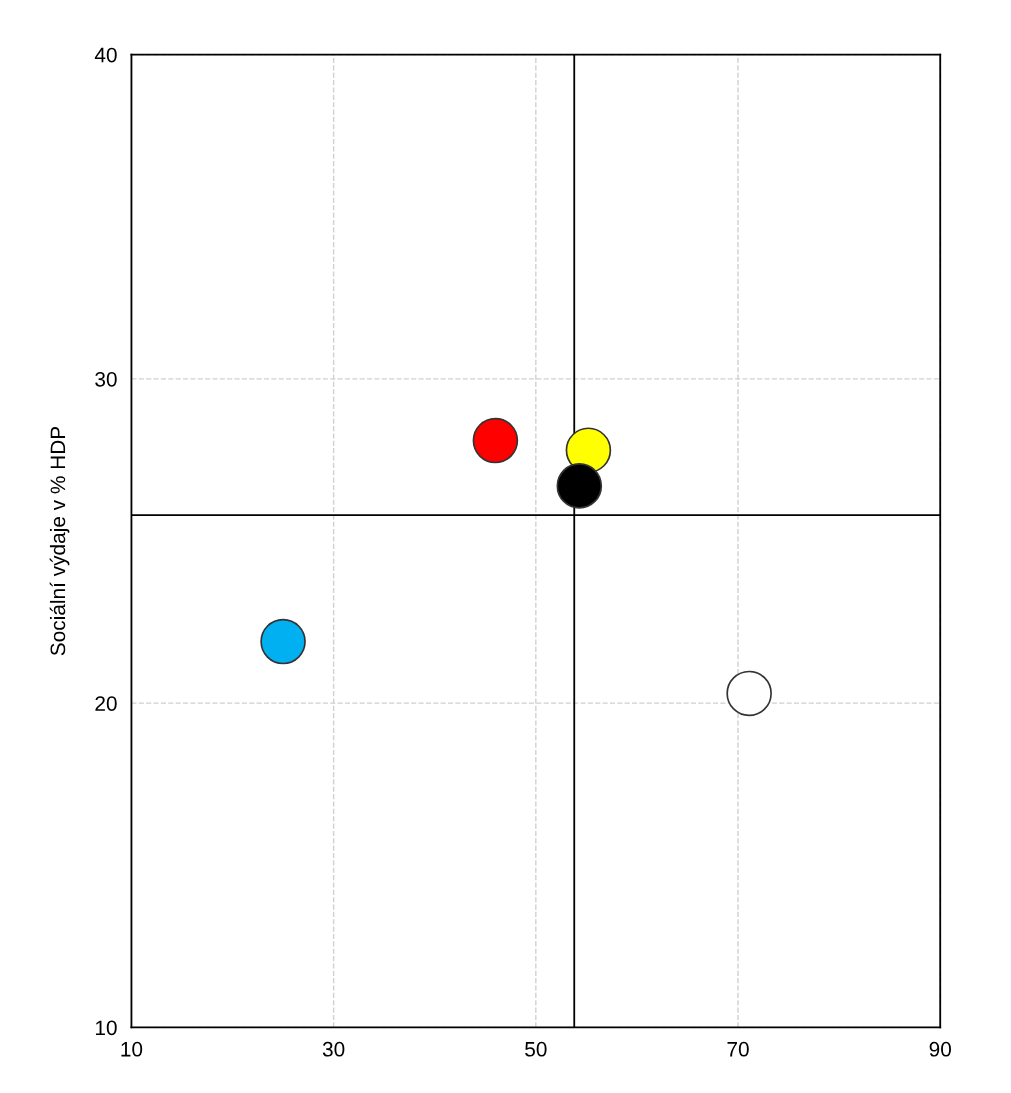 The image size is (1011, 1093). What do you see at coordinates (333, 1049) in the screenshot?
I see `x-tick-label: 30` at bounding box center [333, 1049].